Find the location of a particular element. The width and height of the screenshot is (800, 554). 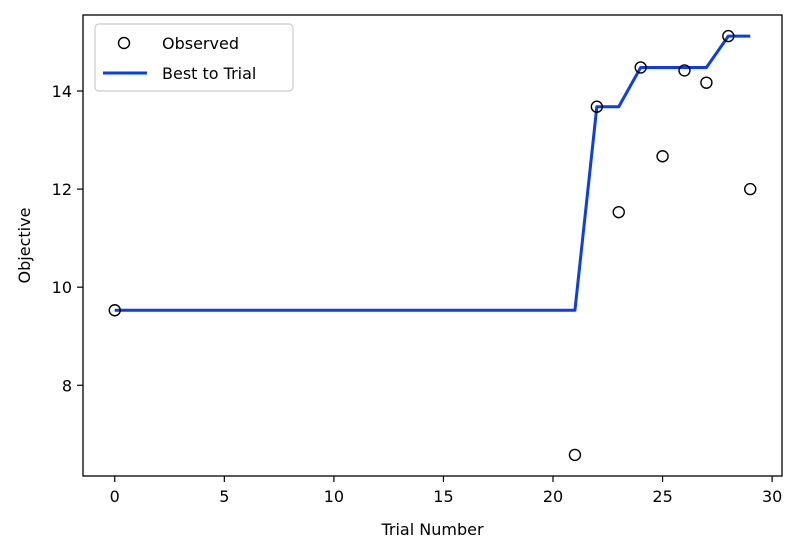

y-tick-label: 8 is located at coordinates (67, 385).